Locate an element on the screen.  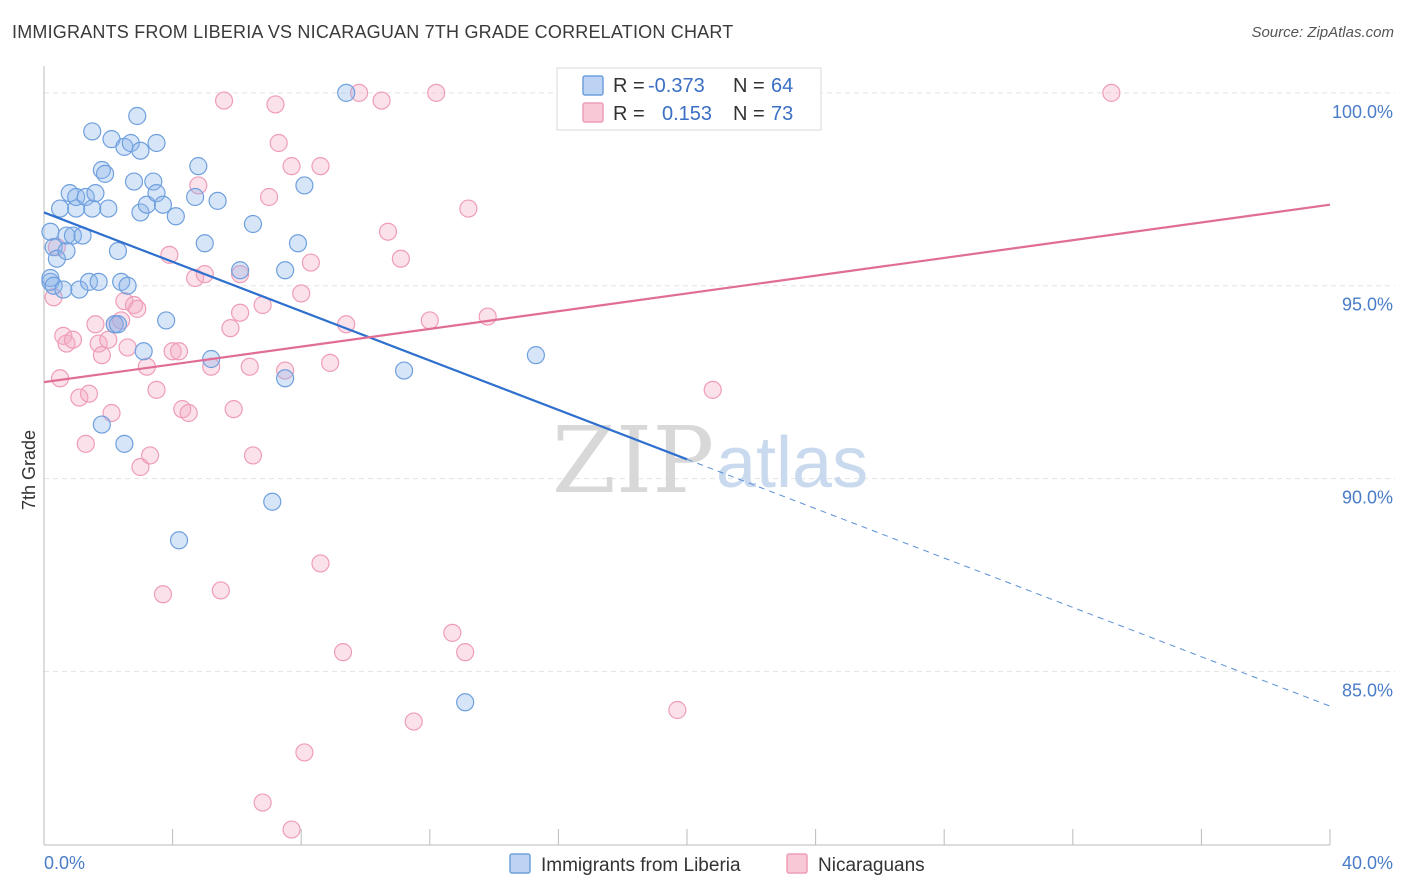
watermark-atlas: atlas is located at coordinates (792, 463).